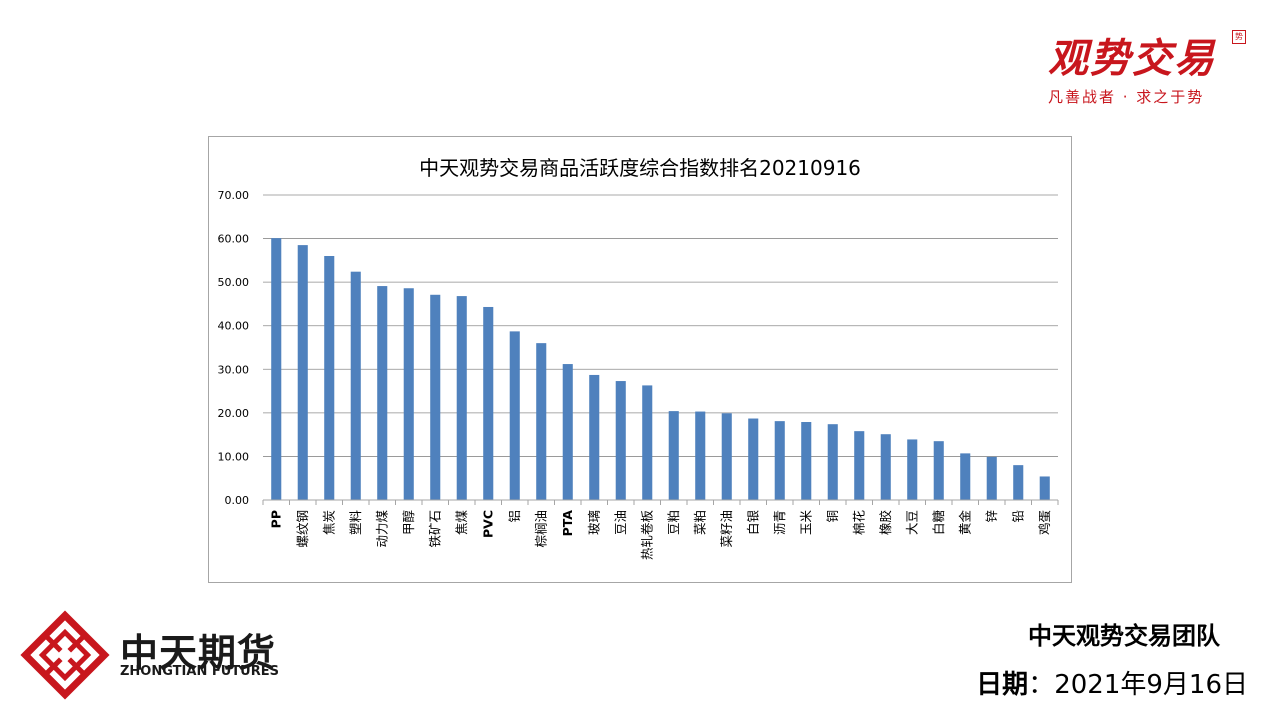  I want to click on x-tick-label: 沥青, so click(779, 522).